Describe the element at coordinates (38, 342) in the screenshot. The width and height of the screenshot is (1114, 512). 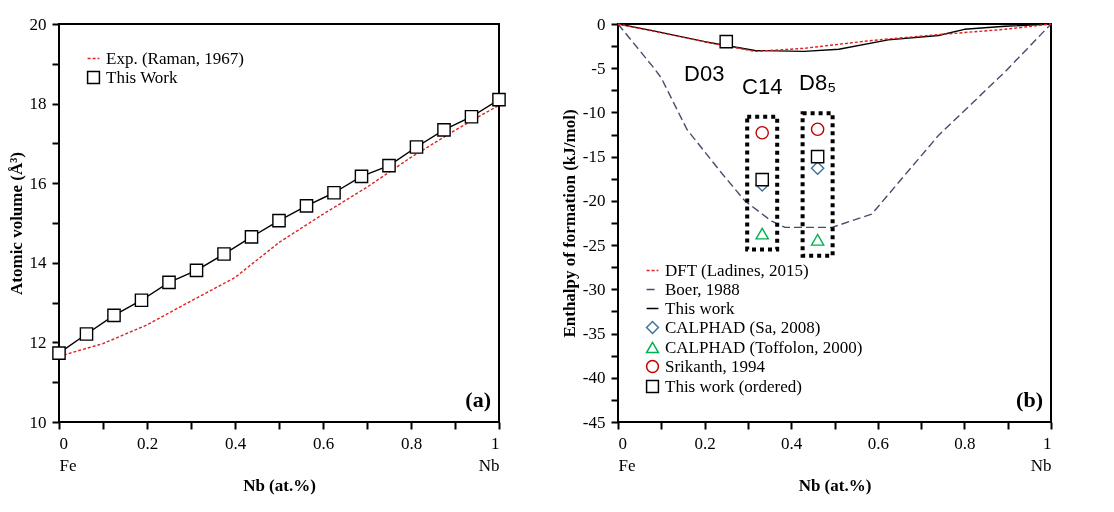
I see `y-tick-label: 12` at that location.